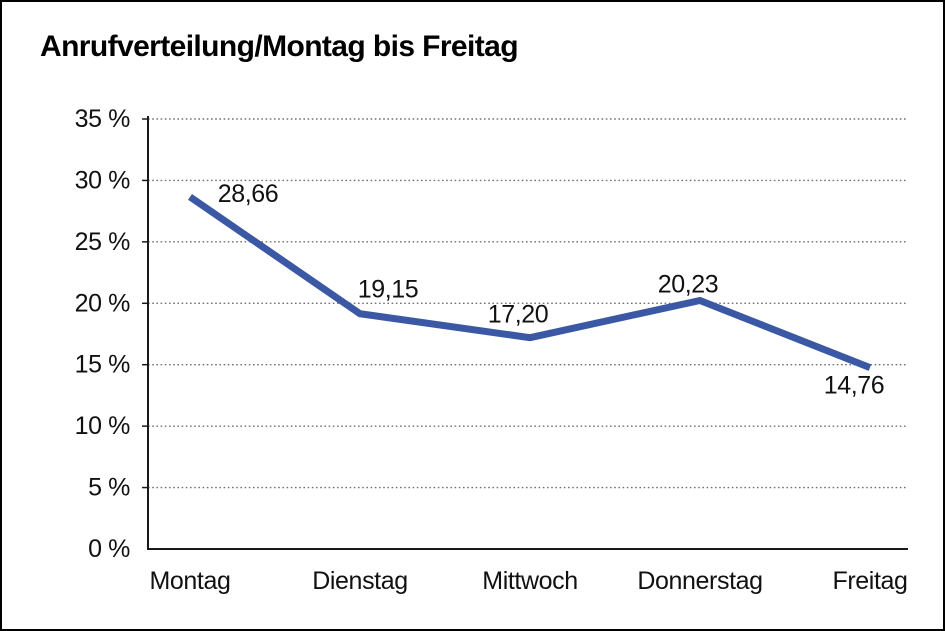  What do you see at coordinates (359, 581) in the screenshot?
I see `x-axis-label: Dienstag` at bounding box center [359, 581].